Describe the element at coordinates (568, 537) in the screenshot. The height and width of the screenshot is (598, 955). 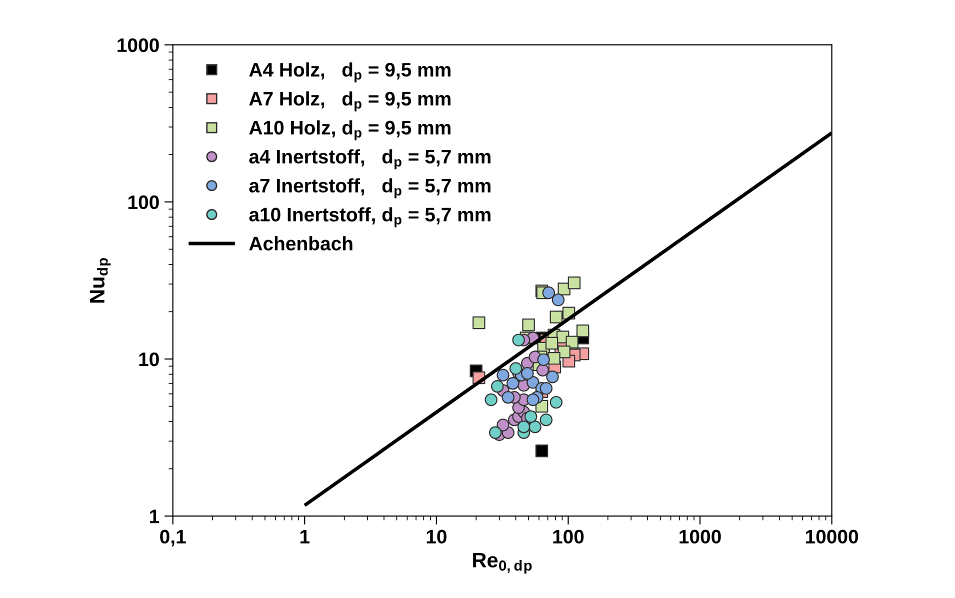
I see `x-tick-label: 100` at that location.